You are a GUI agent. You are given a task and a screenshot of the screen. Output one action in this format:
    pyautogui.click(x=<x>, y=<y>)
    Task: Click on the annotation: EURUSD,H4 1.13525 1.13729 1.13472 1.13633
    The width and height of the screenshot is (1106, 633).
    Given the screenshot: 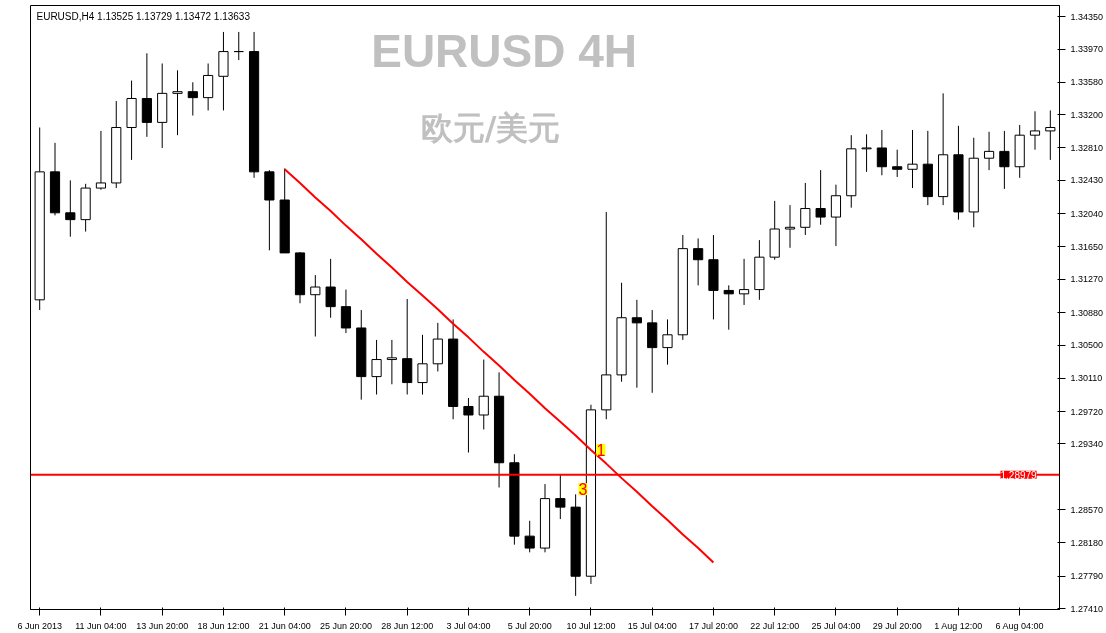 What is the action you would take?
    pyautogui.click(x=143, y=16)
    